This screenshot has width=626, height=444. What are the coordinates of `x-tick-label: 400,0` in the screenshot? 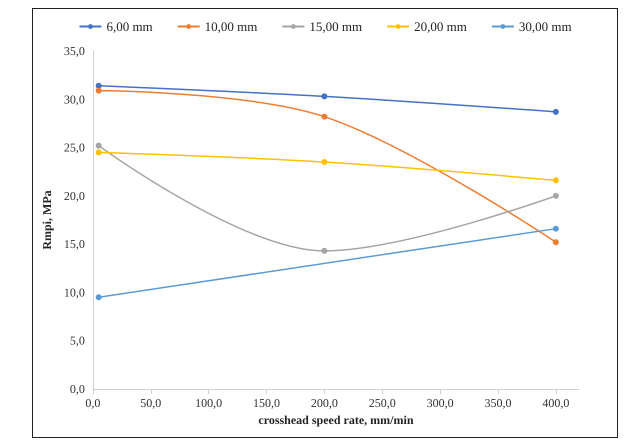 It's located at (556, 403).